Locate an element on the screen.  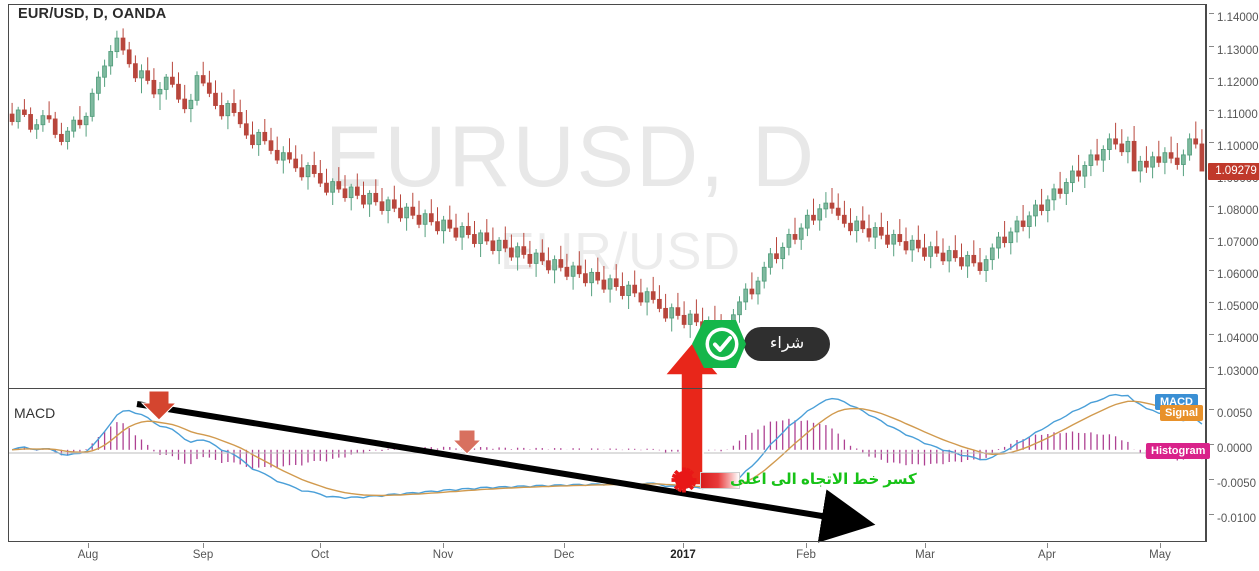
trendline-break-label: كسر خط الاتجاه الى اعلى is located at coordinates (823, 479).